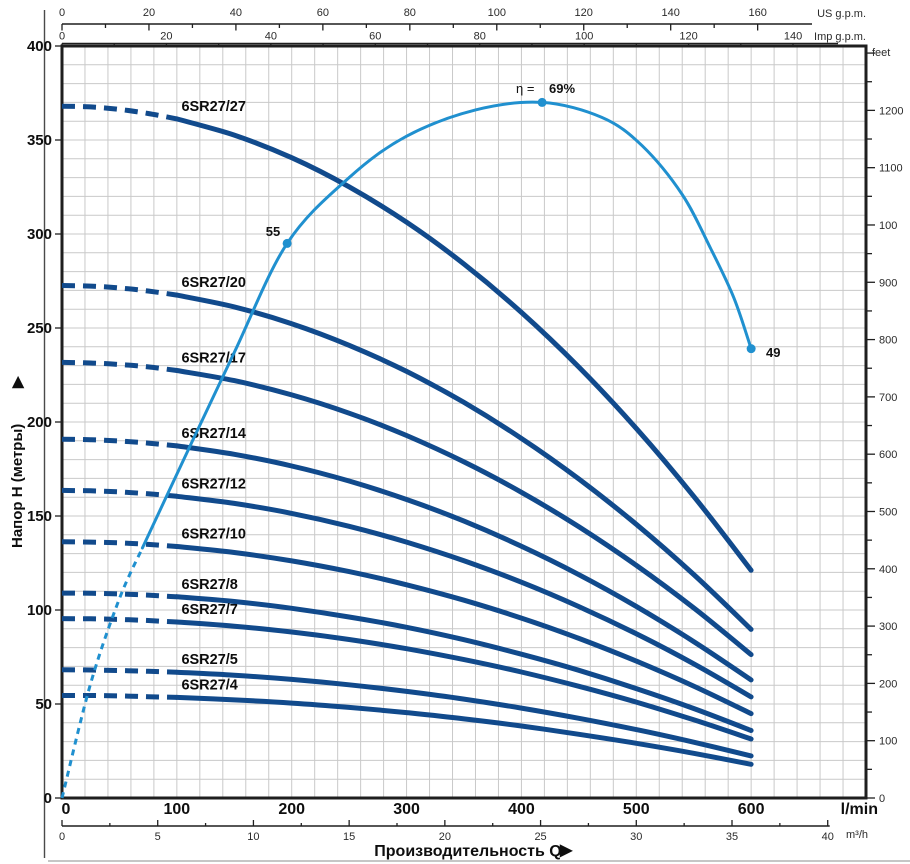 This screenshot has height=864, width=910. I want to click on feet-tick-label: 300, so click(888, 627).